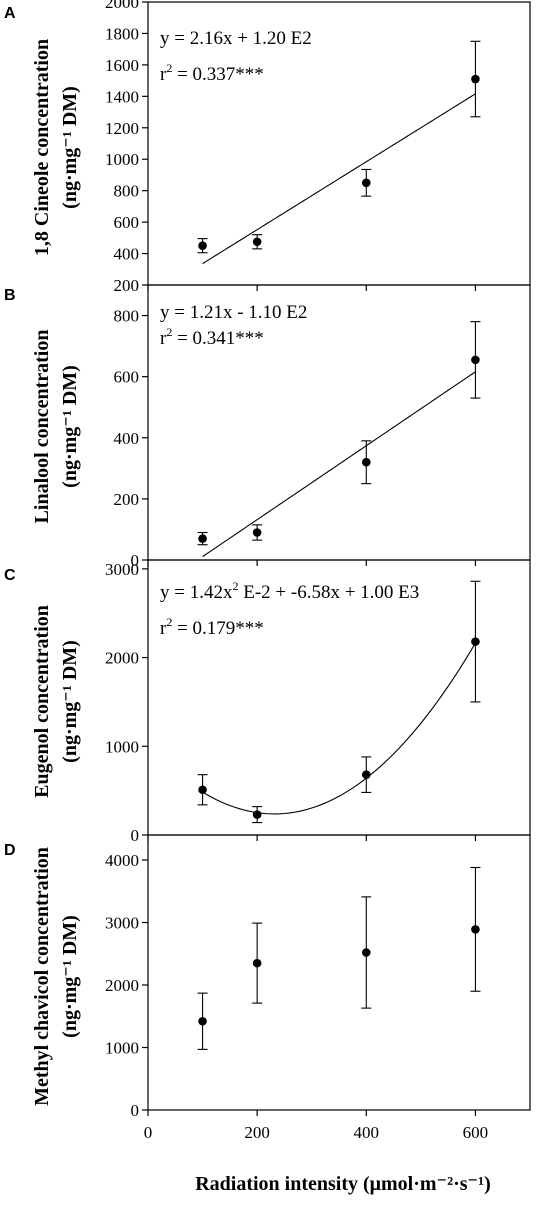 This screenshot has width=541, height=1205. I want to click on y-axis-label: 1,8 Cineole concentration, so click(42, 147).